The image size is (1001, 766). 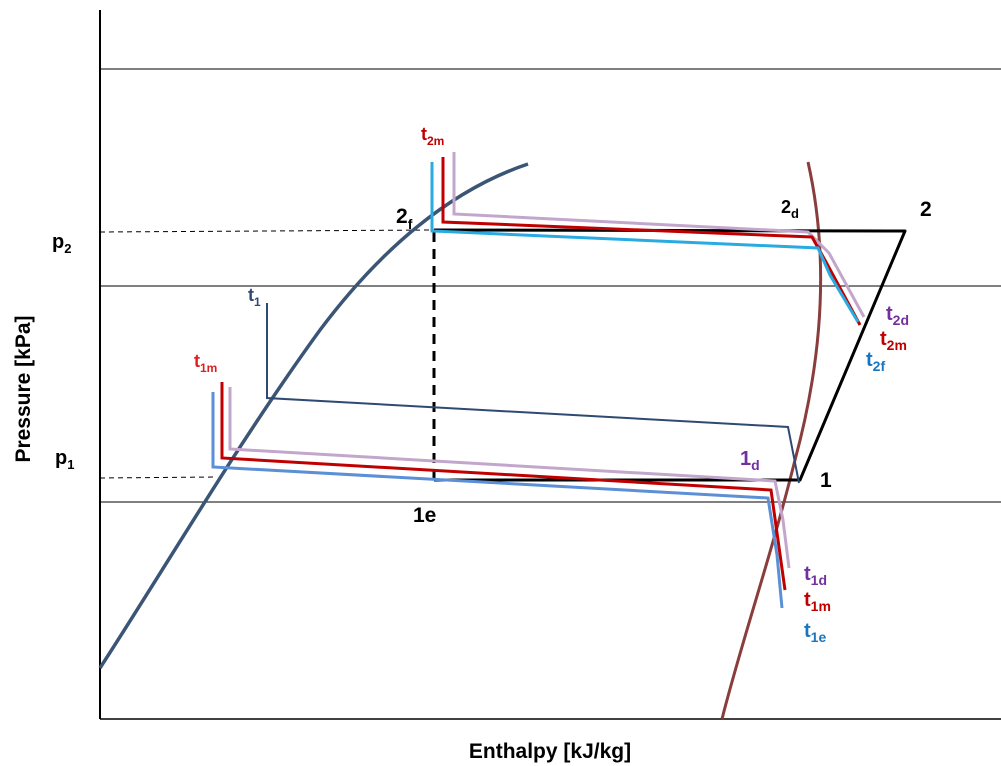 What do you see at coordinates (23, 388) in the screenshot?
I see `y-axis-title: Pressure [kPa]` at bounding box center [23, 388].